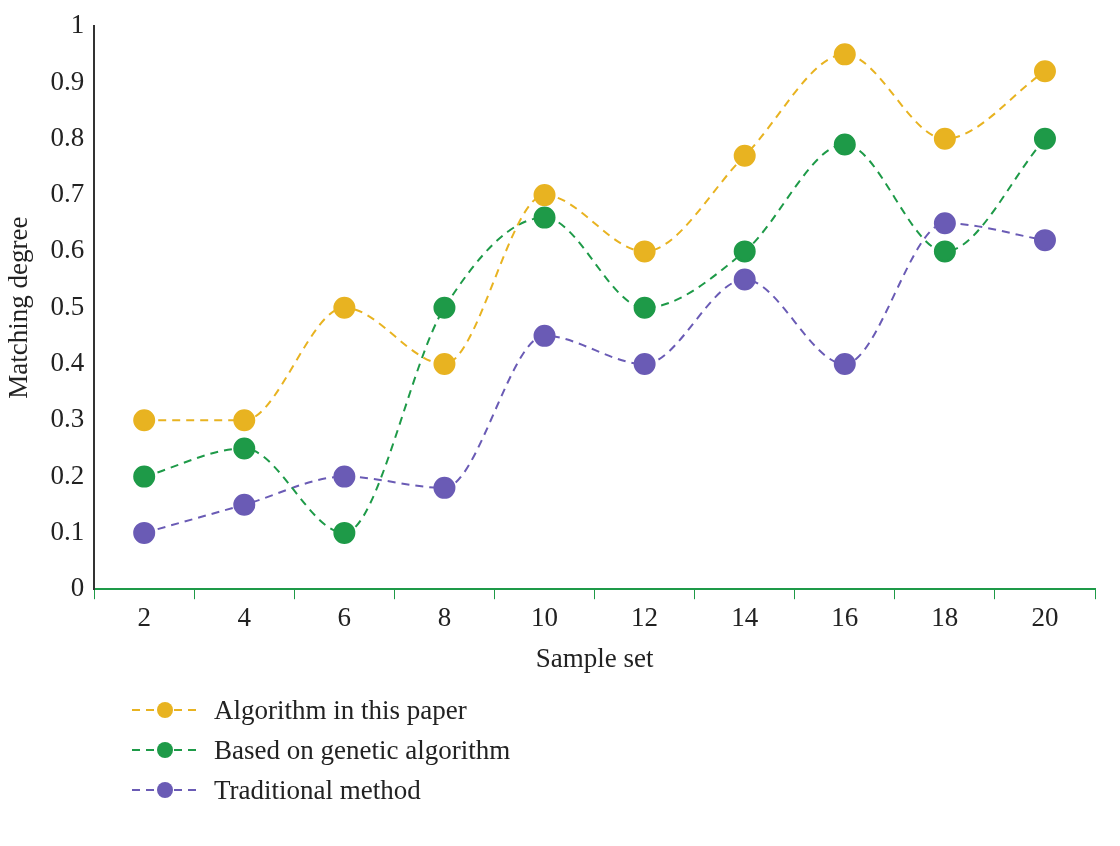 The width and height of the screenshot is (1120, 846). Describe the element at coordinates (362, 750) in the screenshot. I see `legend-label: Based on genetic algorithm` at that location.